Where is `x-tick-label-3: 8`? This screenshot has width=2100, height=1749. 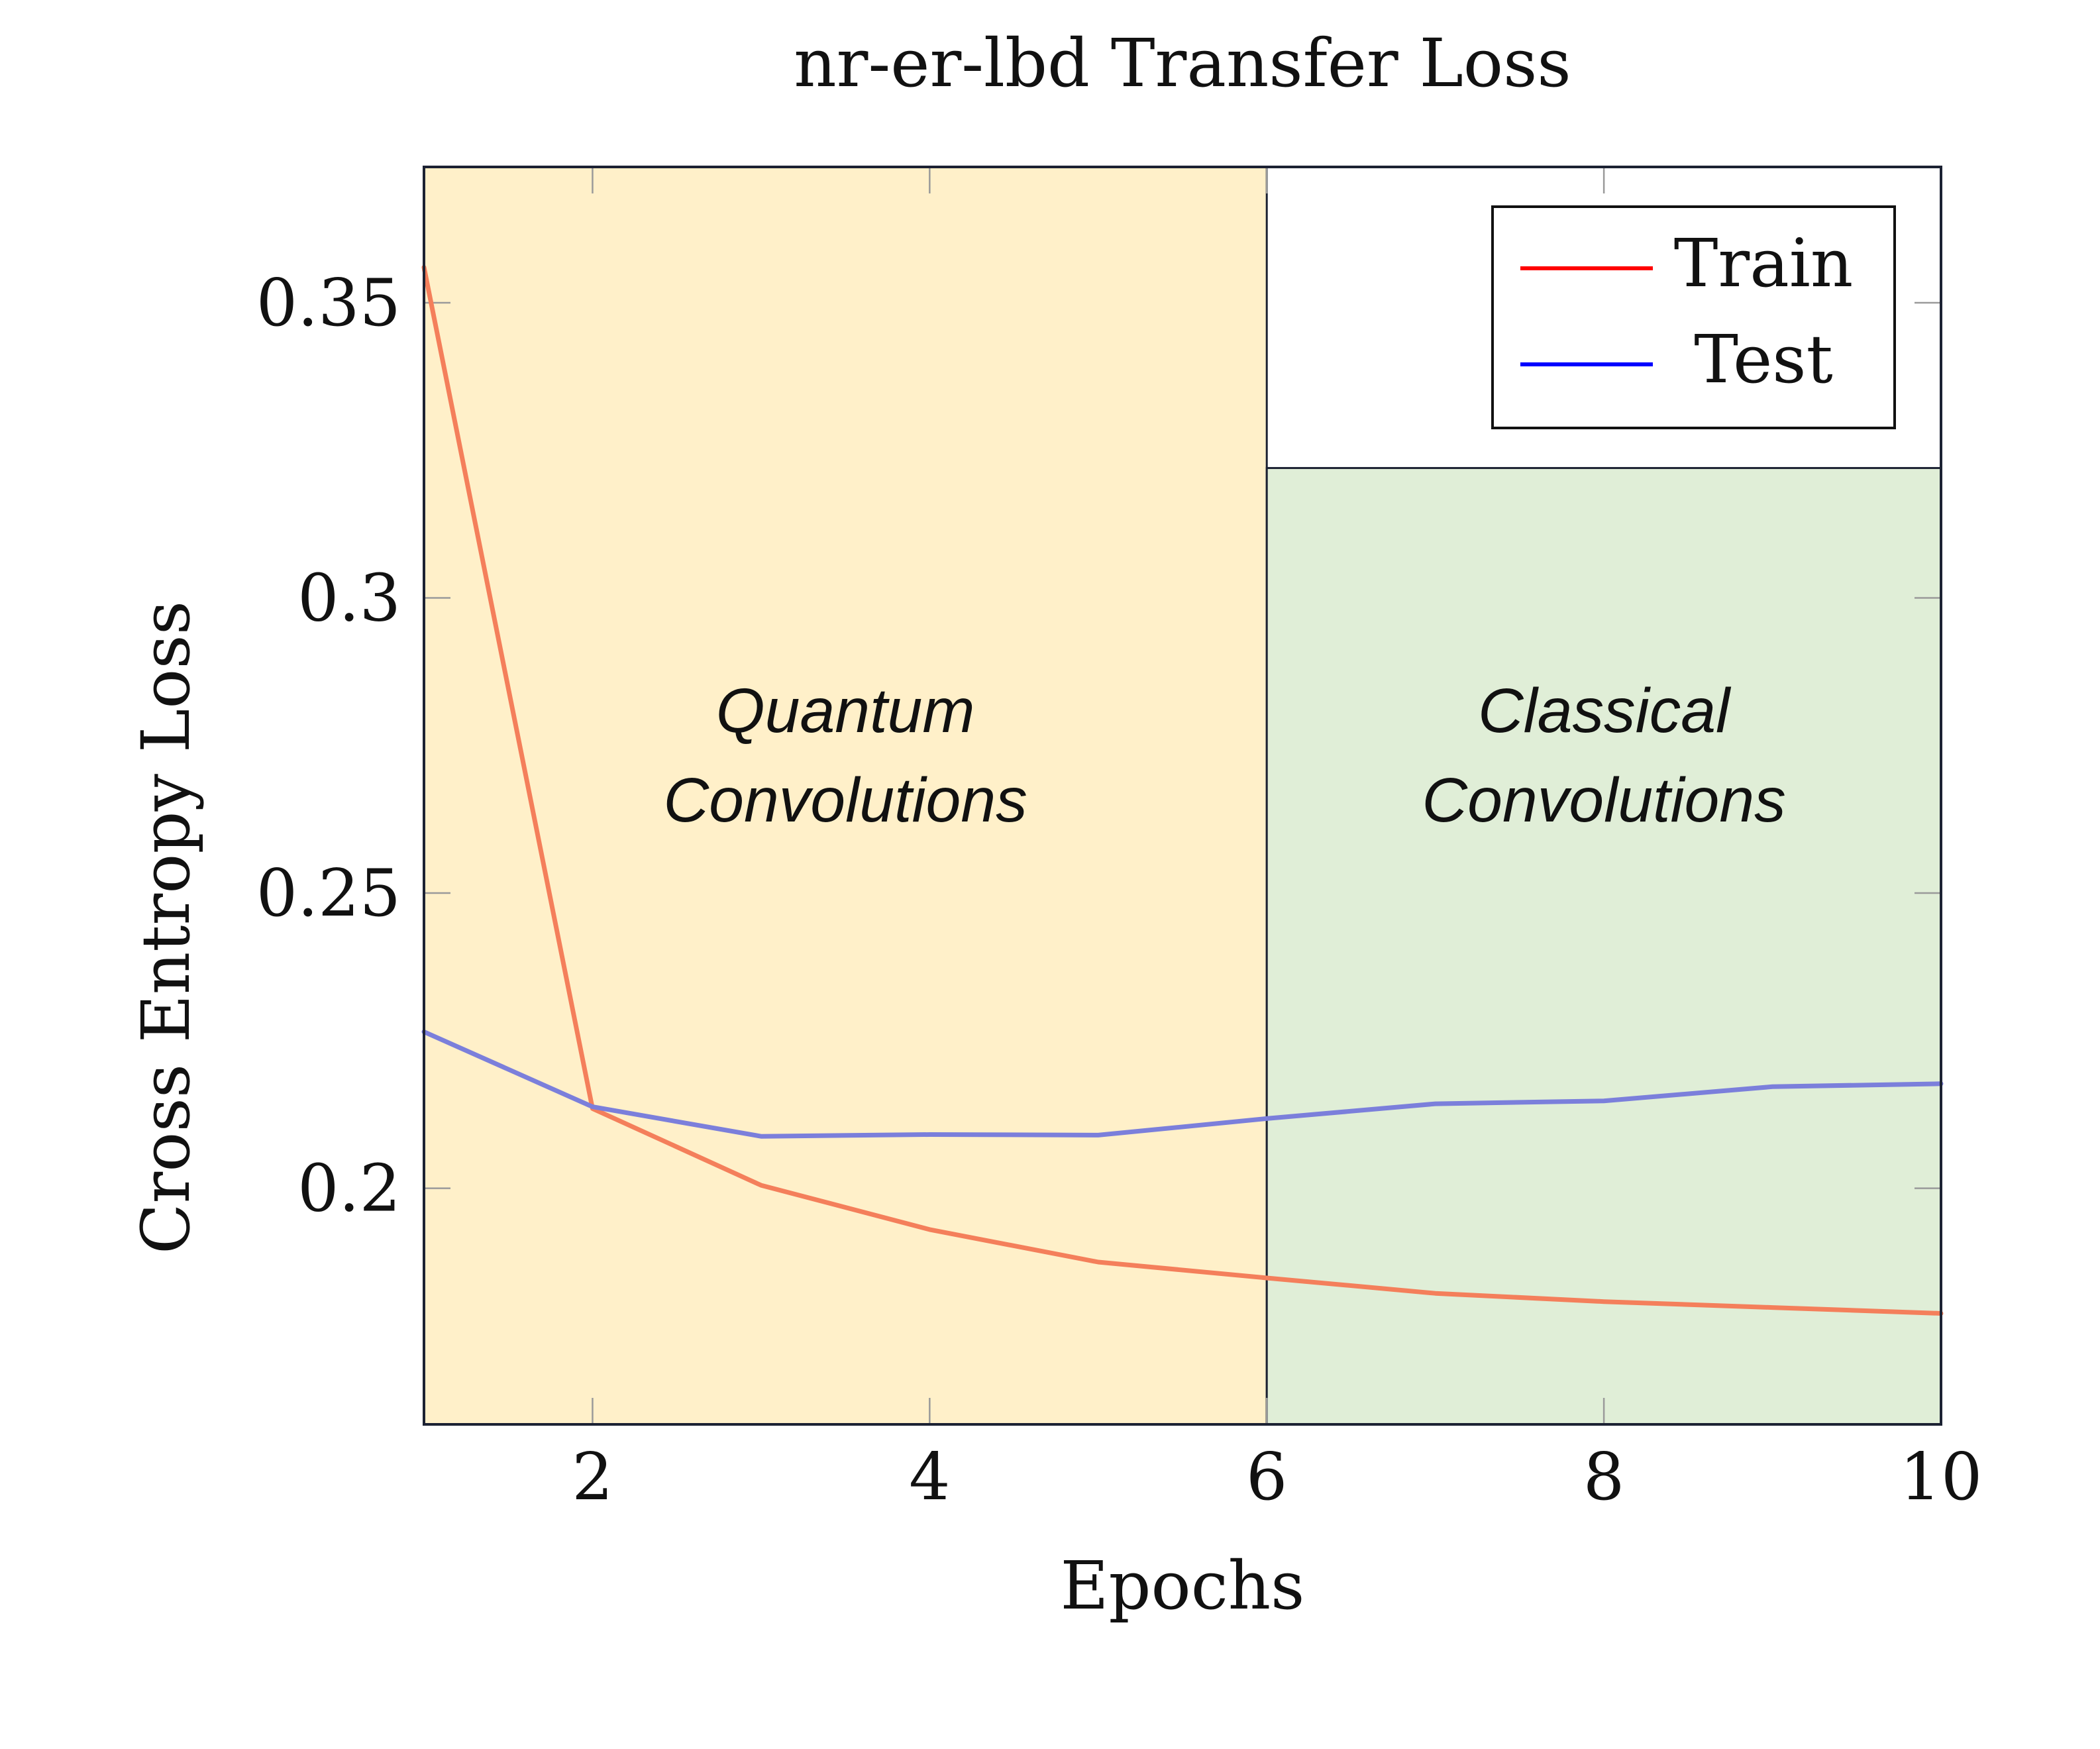 x-tick-label-3: 8 is located at coordinates (1603, 1478).